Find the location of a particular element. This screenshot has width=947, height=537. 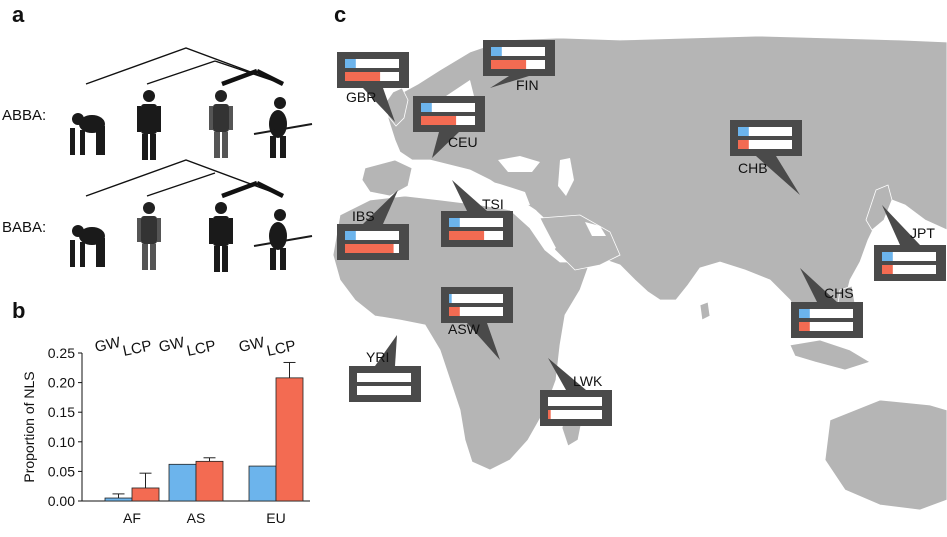

landmass-africa is located at coordinates (461, 333).